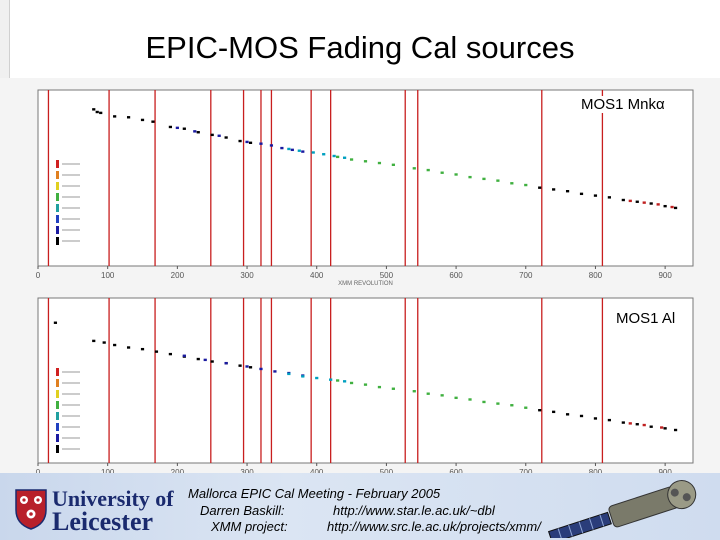 Image resolution: width=720 pixels, height=540 pixels. I want to click on university-shield-icon, so click(31, 509).